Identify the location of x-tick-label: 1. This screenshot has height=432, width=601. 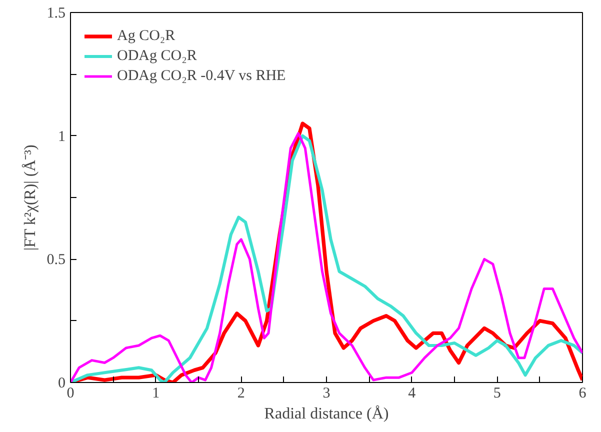
(156, 394).